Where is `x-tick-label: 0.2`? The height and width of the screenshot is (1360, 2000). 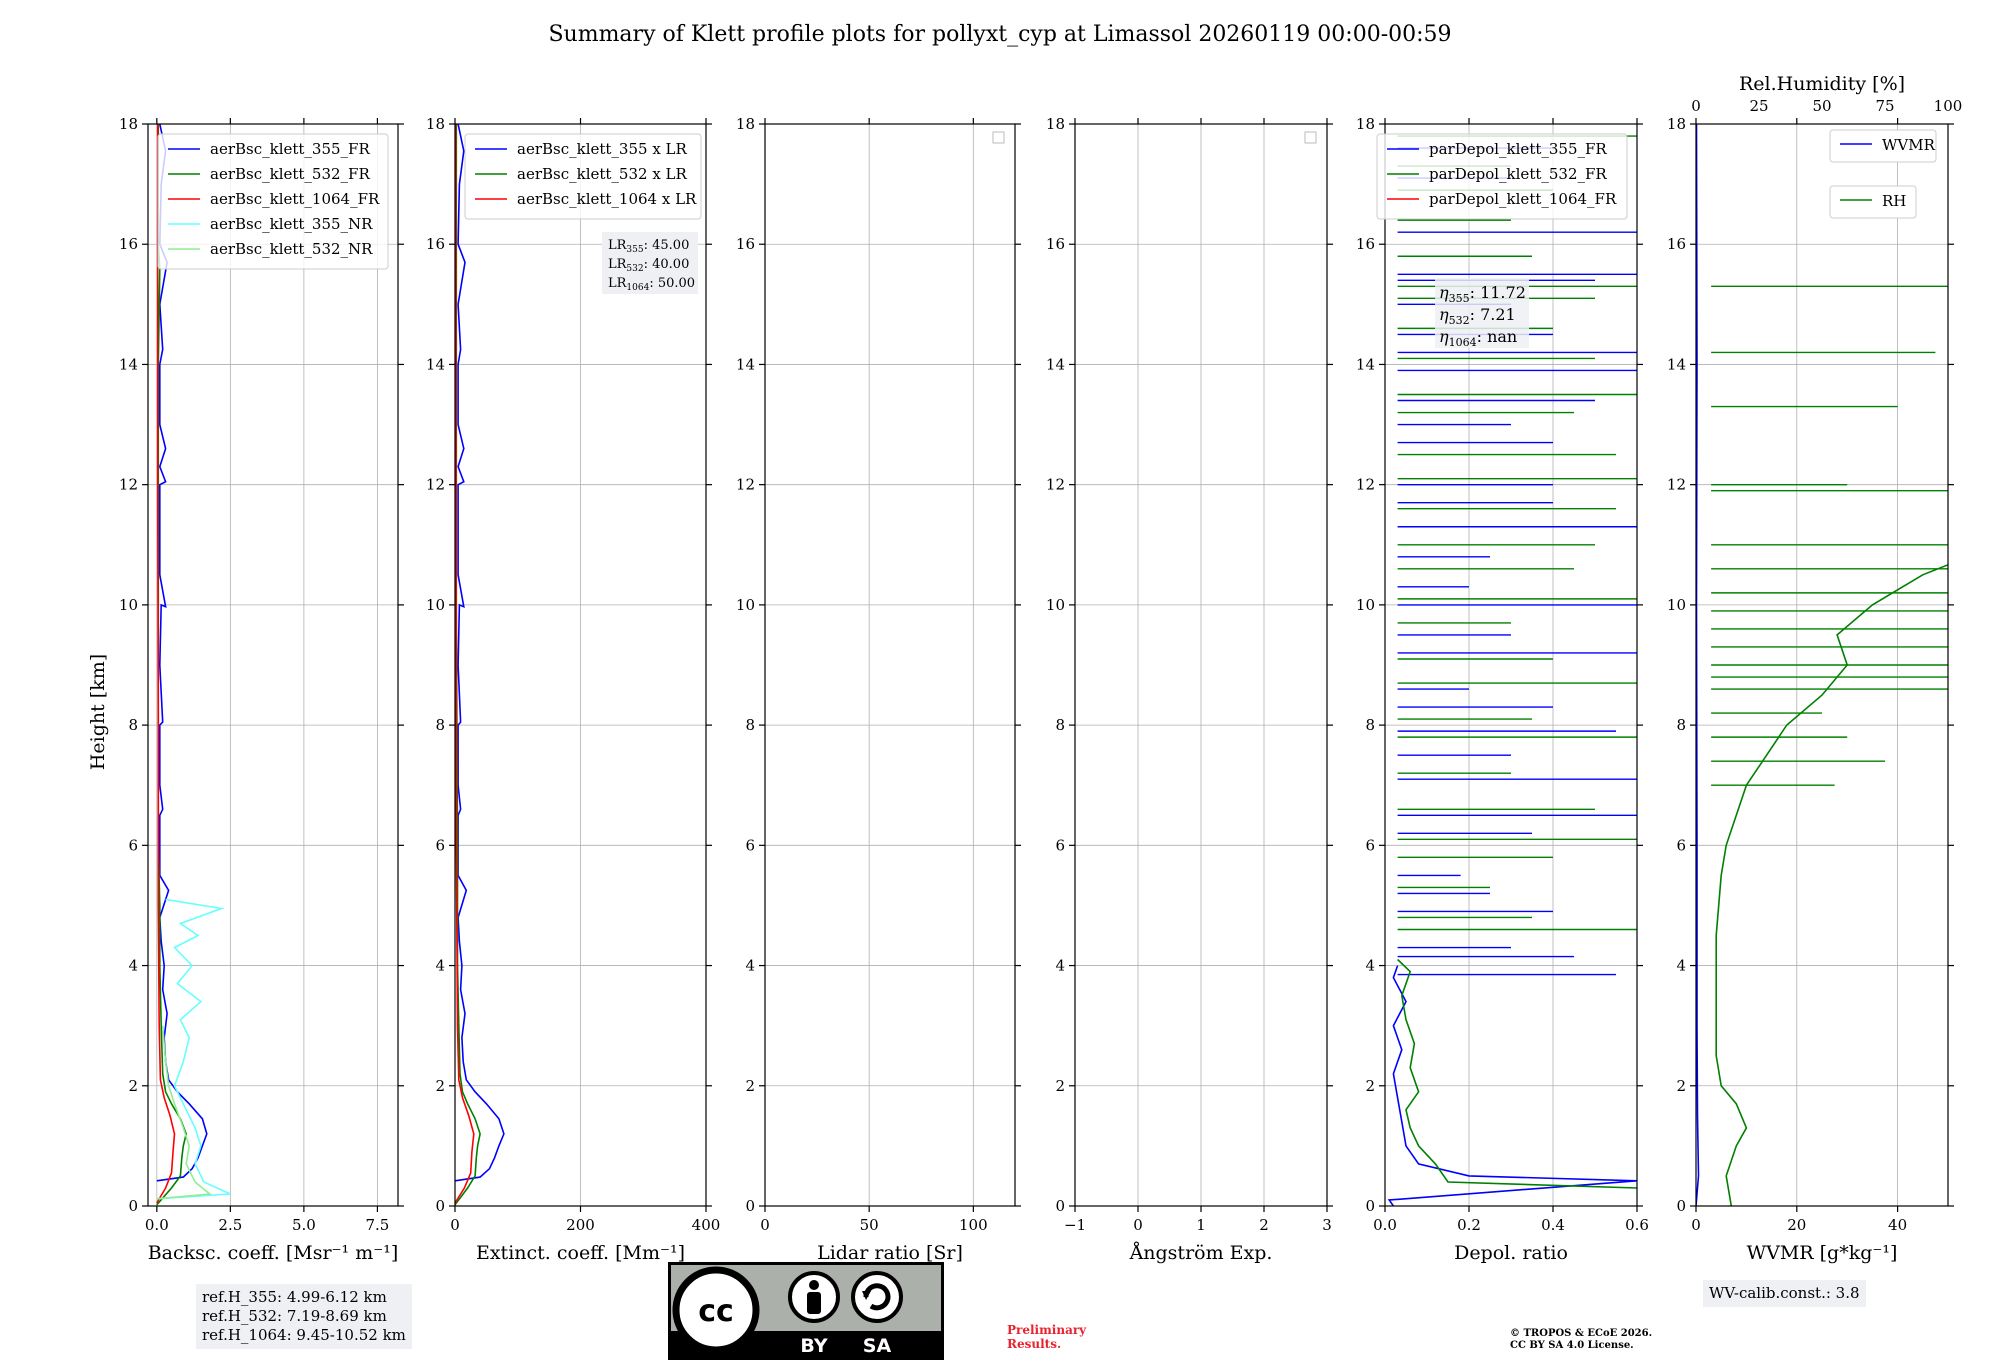
x-tick-label: 0.2 is located at coordinates (1469, 1225).